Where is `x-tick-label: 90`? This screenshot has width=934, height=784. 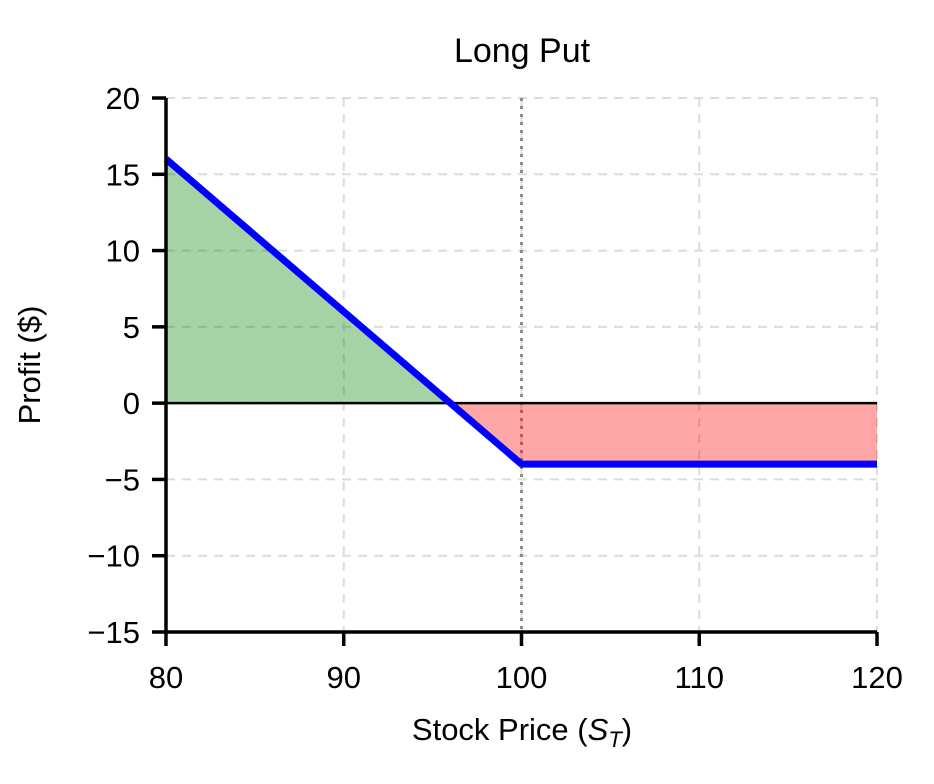 x-tick-label: 90 is located at coordinates (344, 677).